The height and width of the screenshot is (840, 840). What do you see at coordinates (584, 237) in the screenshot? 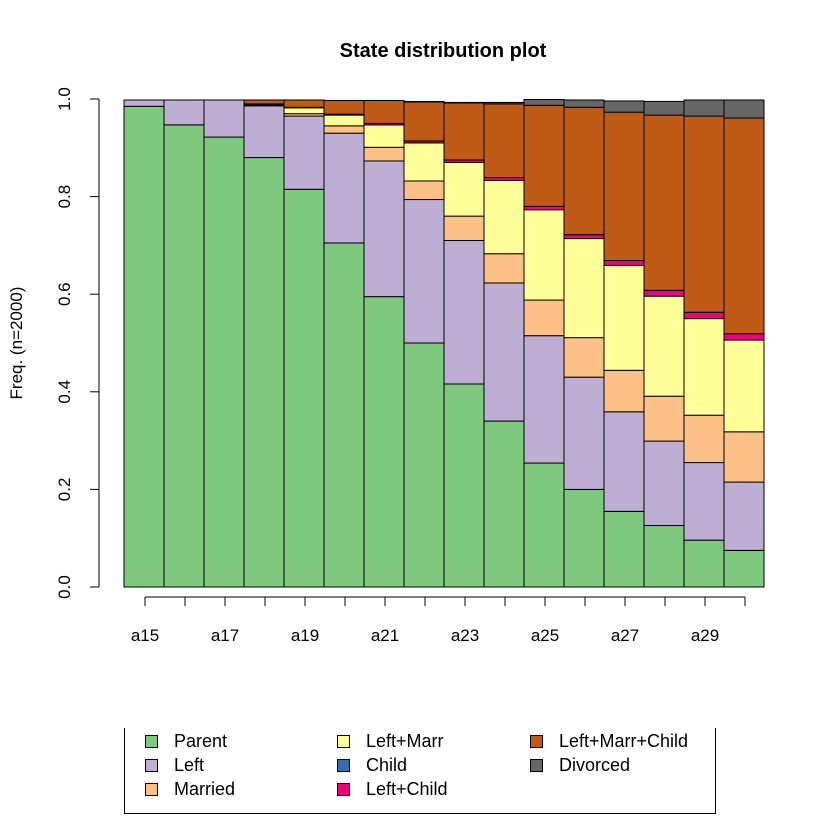
I see `bar-segment-a26-left-child` at bounding box center [584, 237].